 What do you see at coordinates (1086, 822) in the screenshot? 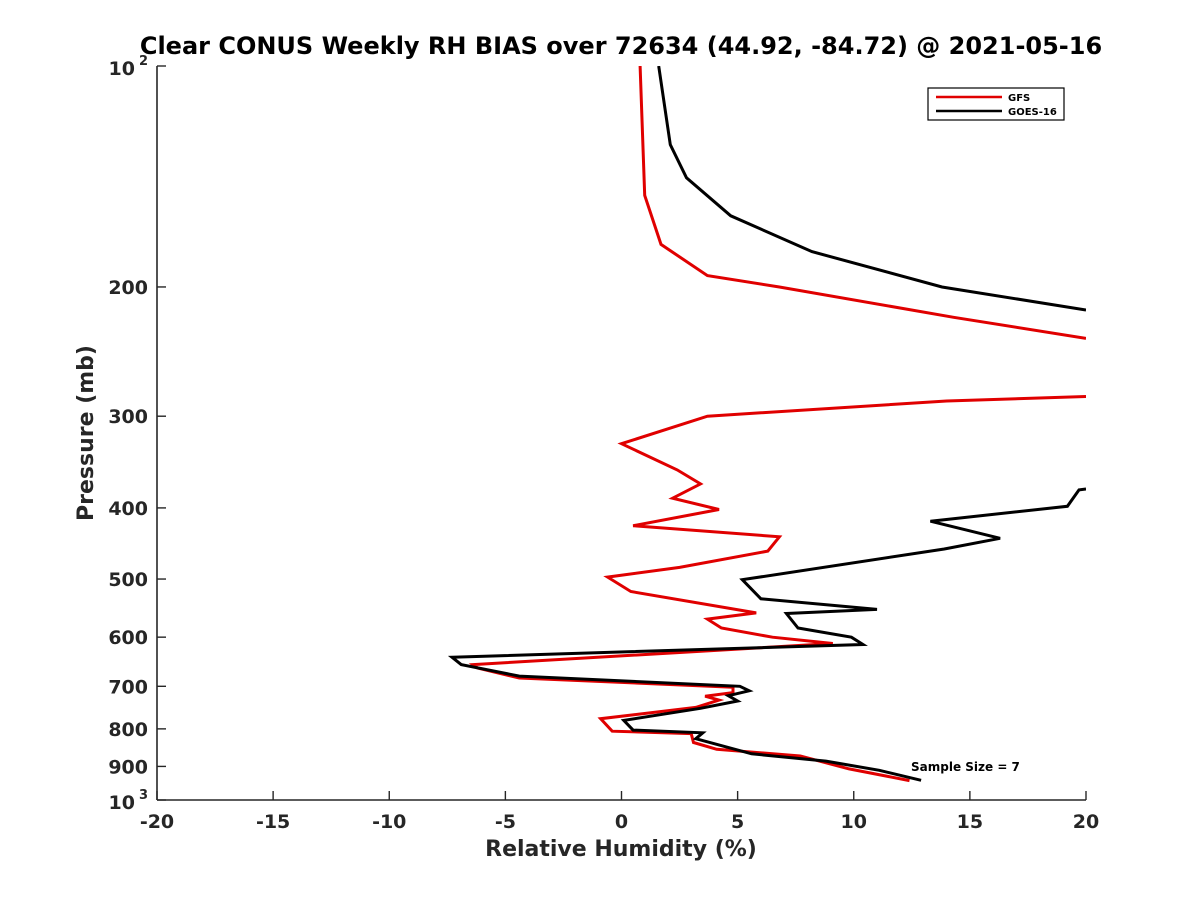
I see `x-tick-label: 20` at bounding box center [1086, 822].